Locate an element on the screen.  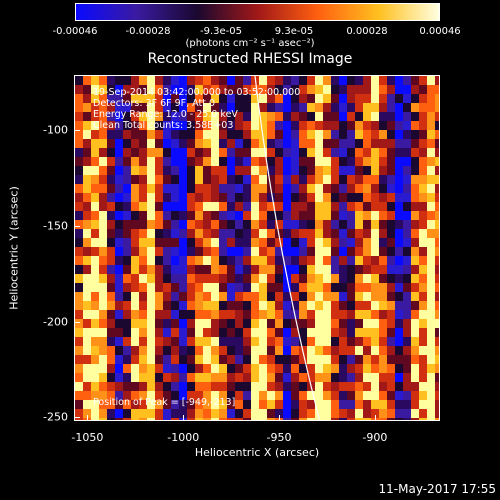
info-detectors: Detectors: 3F 6F 9F, Att 0 is located at coordinates (154, 103).